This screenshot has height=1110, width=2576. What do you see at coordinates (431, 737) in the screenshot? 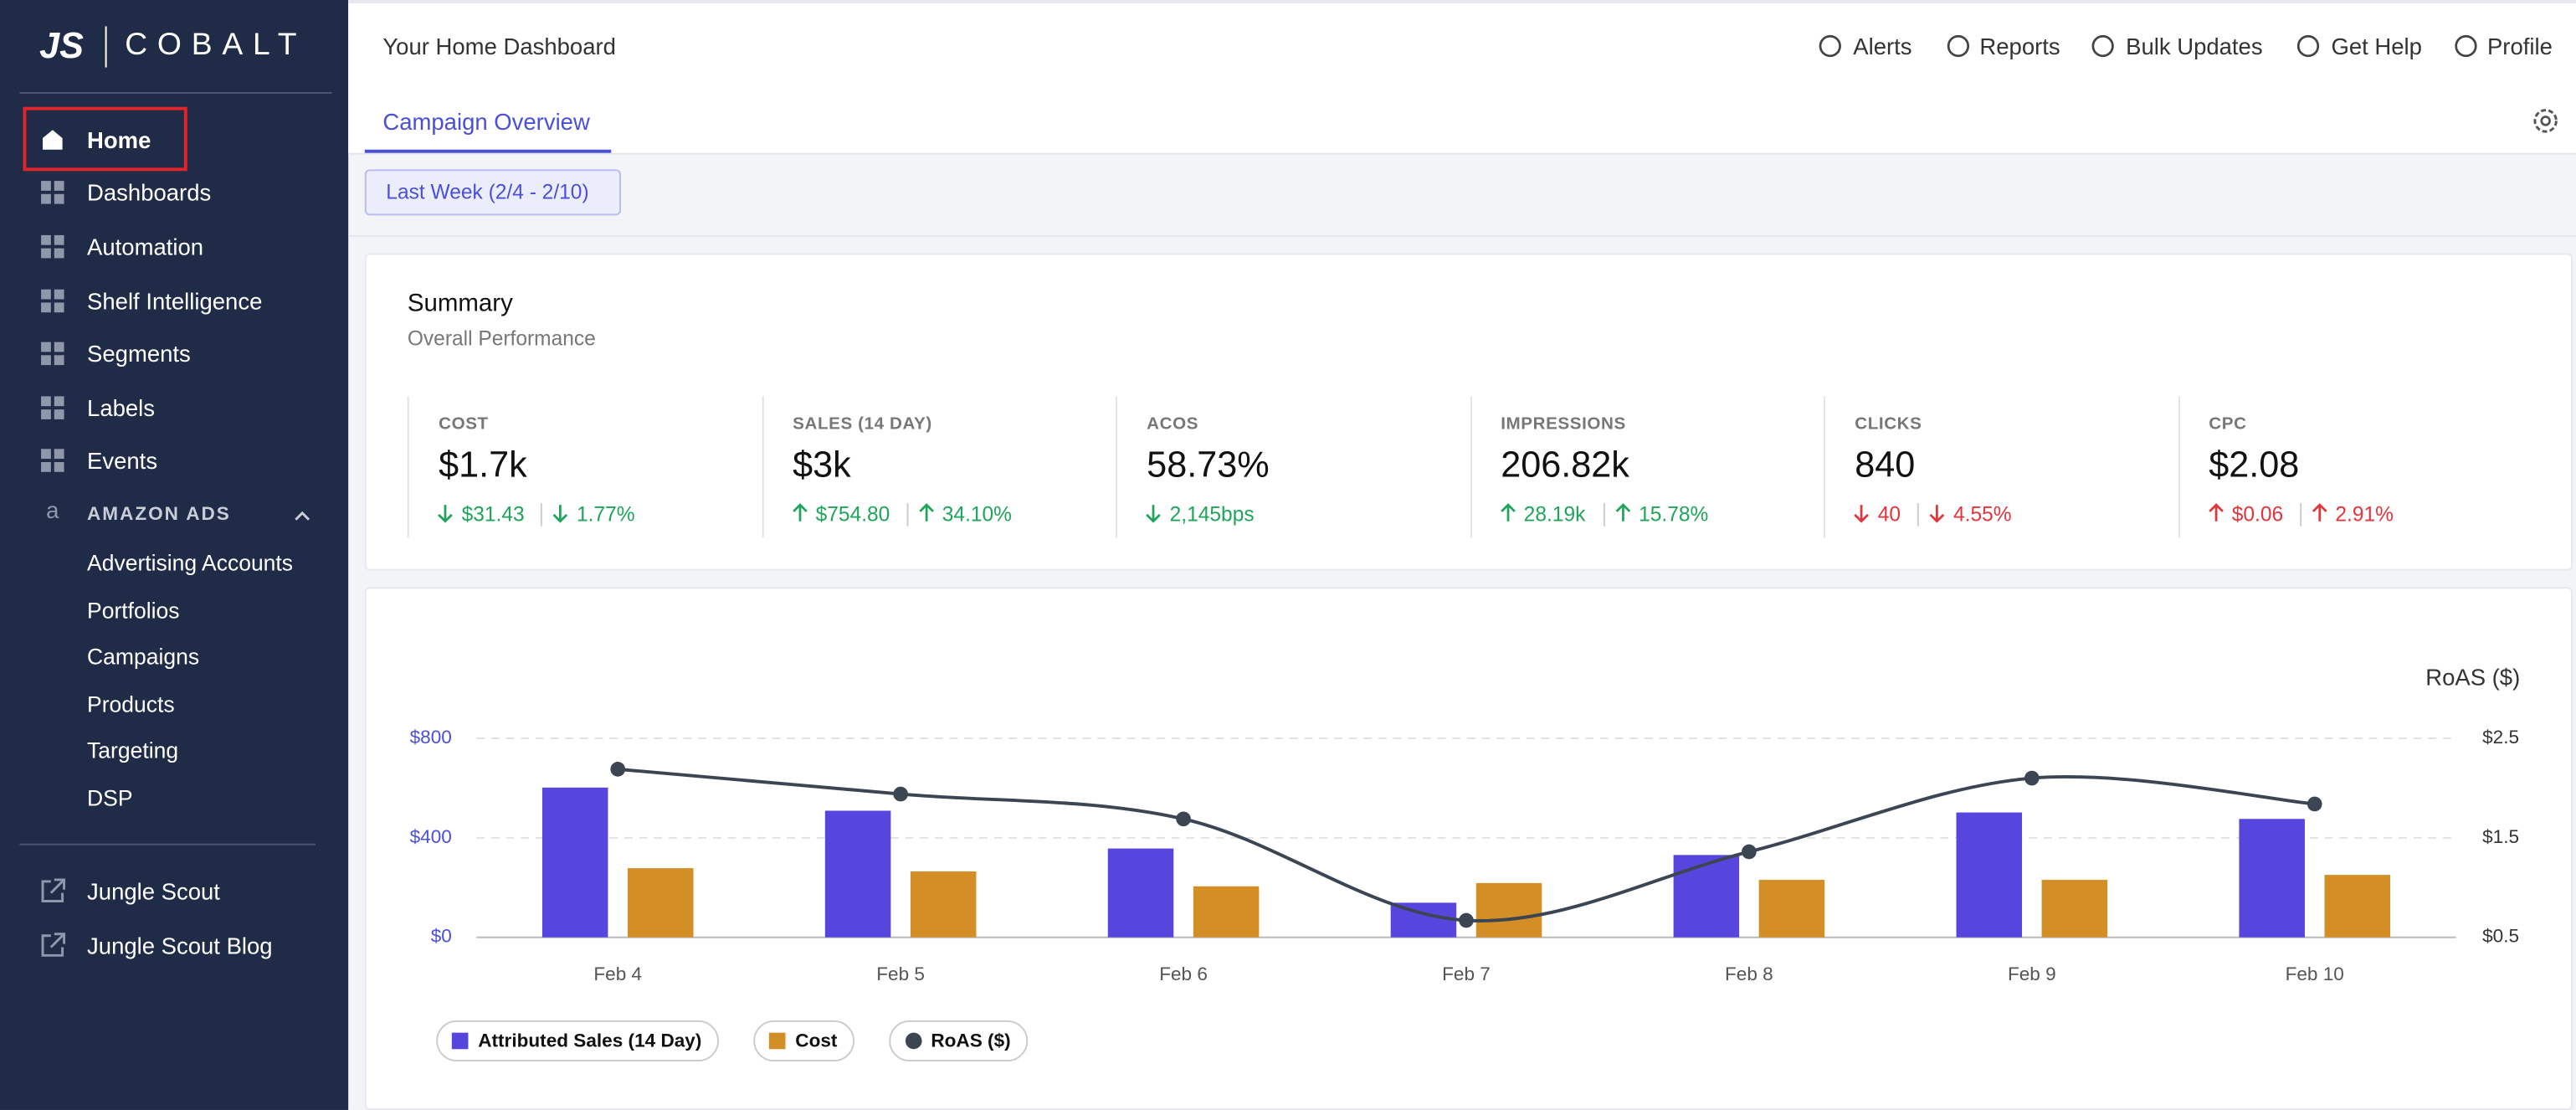
I see `y-tick-label: $800` at bounding box center [431, 737].